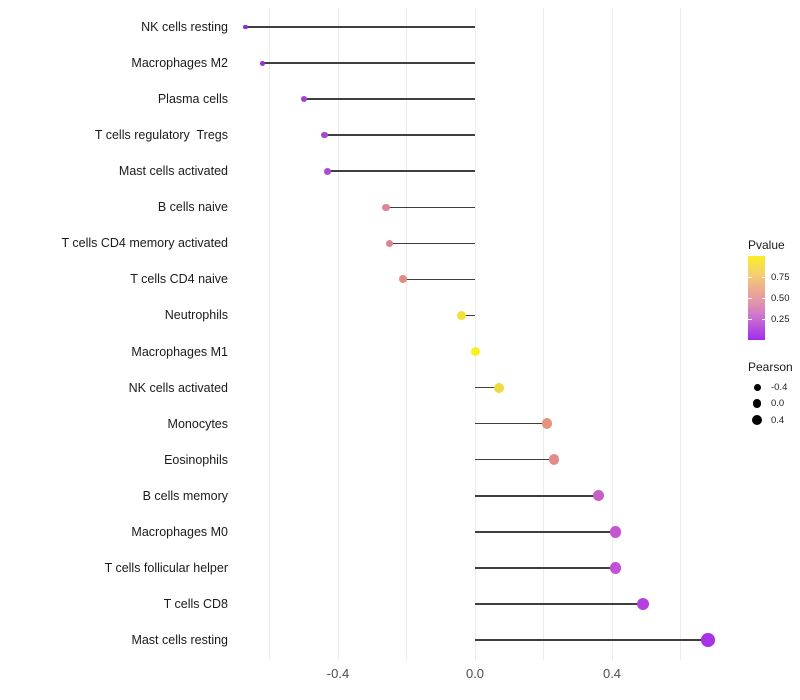 This screenshot has width=800, height=700. What do you see at coordinates (778, 403) in the screenshot?
I see `pearson-size-label: 0.0` at bounding box center [778, 403].